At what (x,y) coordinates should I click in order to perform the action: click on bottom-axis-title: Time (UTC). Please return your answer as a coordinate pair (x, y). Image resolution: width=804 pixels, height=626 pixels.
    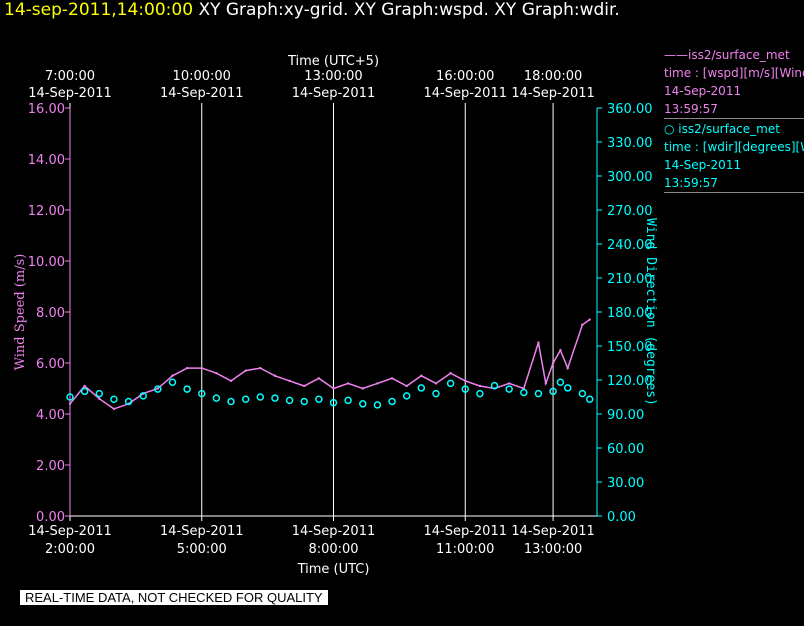
    Looking at the image, I should click on (333, 569).